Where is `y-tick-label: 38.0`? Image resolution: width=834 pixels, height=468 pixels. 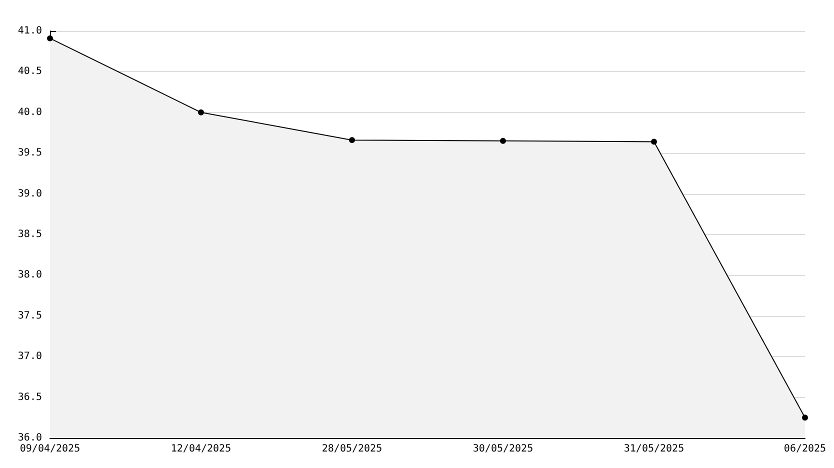 y-tick-label: 38.0 is located at coordinates (30, 275).